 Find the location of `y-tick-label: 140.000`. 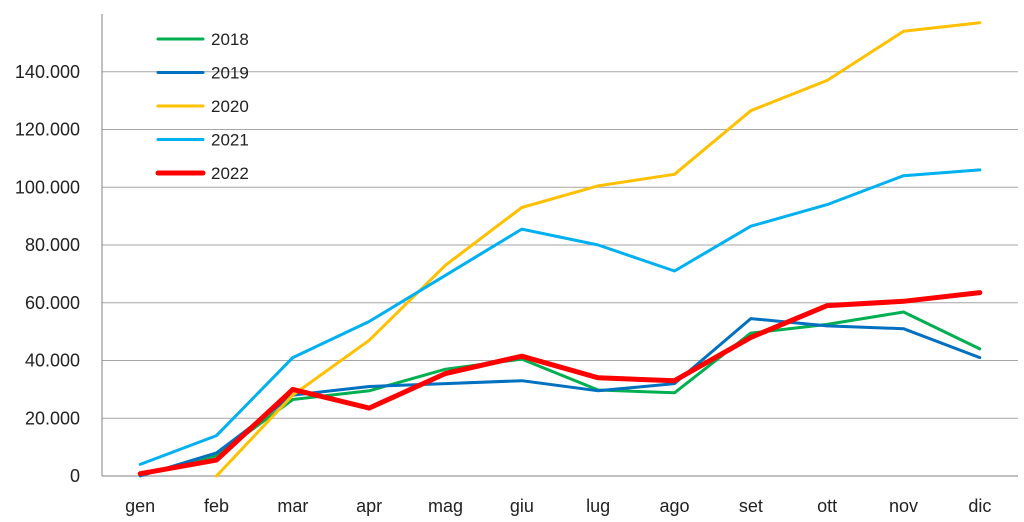

y-tick-label: 140.000 is located at coordinates (47, 72).